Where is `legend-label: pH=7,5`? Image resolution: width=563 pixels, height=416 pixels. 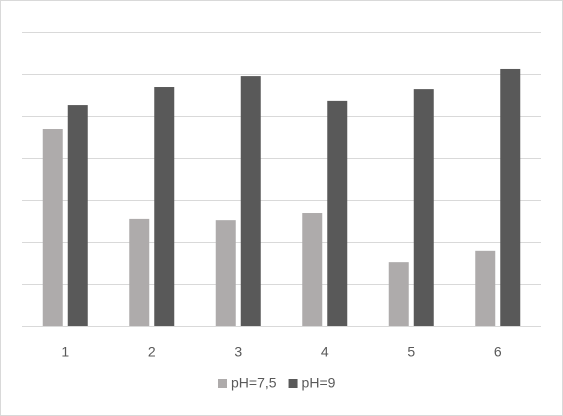
legend-label: pH=7,5 is located at coordinates (254, 383).